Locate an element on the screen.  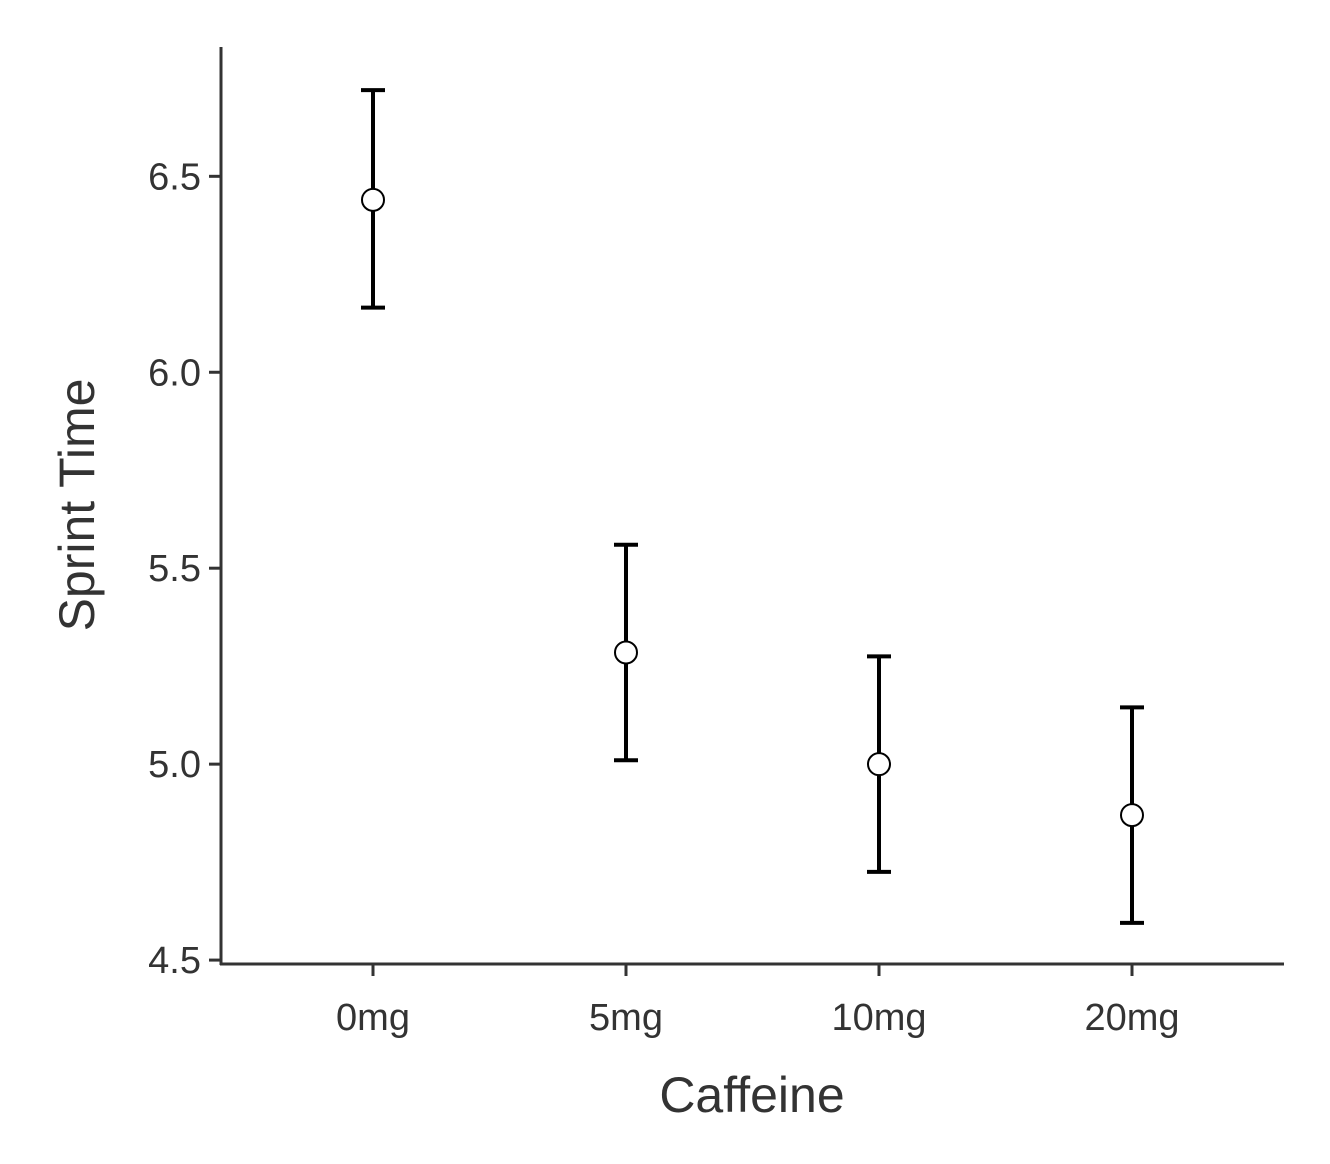
y-ticks: 4.5 5.0 5.5 6.0 6.5 is located at coordinates (184, 569).